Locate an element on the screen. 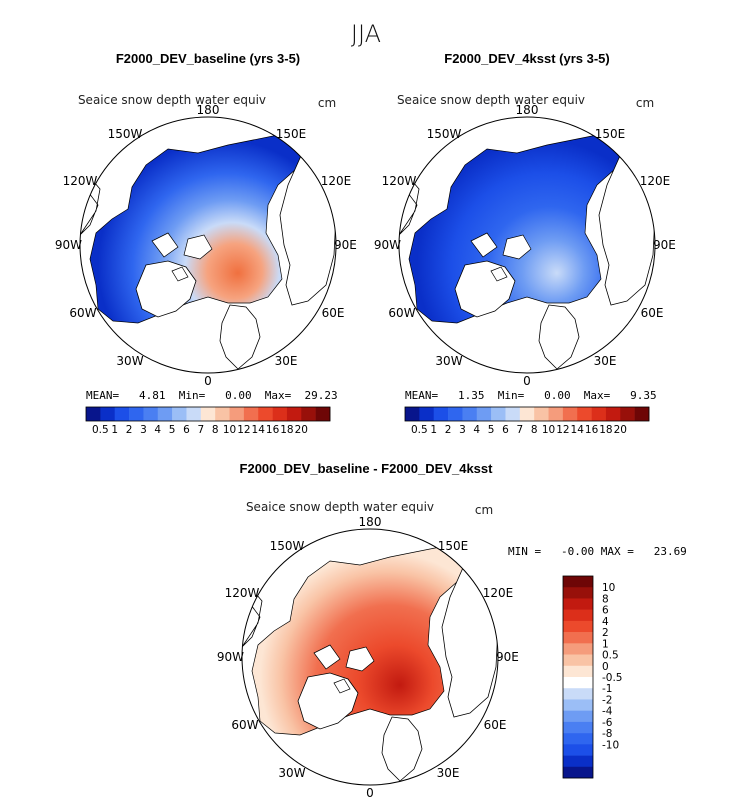 The image size is (733, 798). colorbar-tick: -10 is located at coordinates (610, 745).